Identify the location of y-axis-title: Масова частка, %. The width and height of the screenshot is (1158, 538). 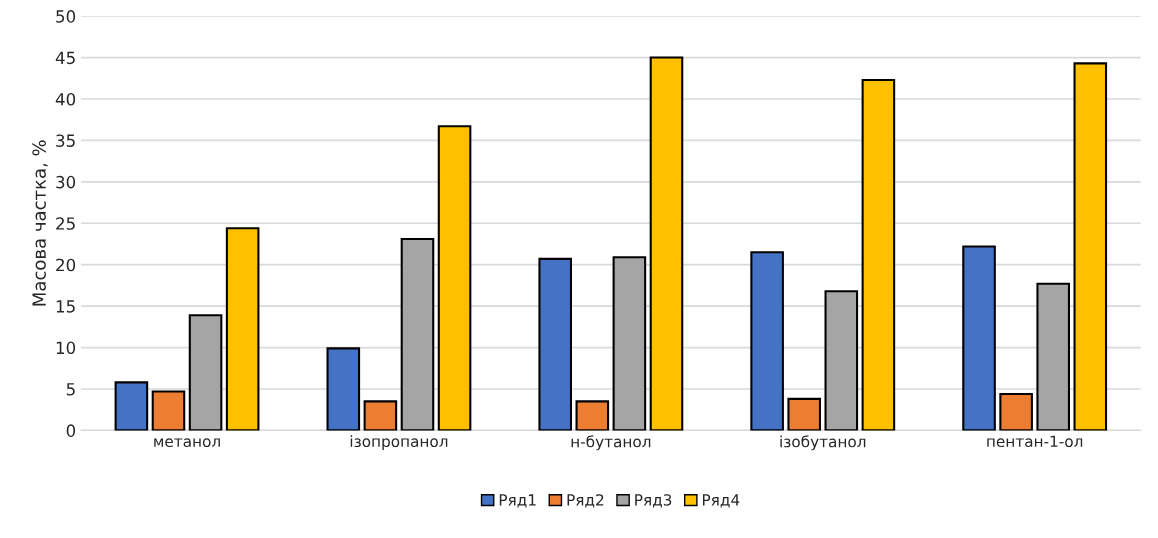
(40, 223).